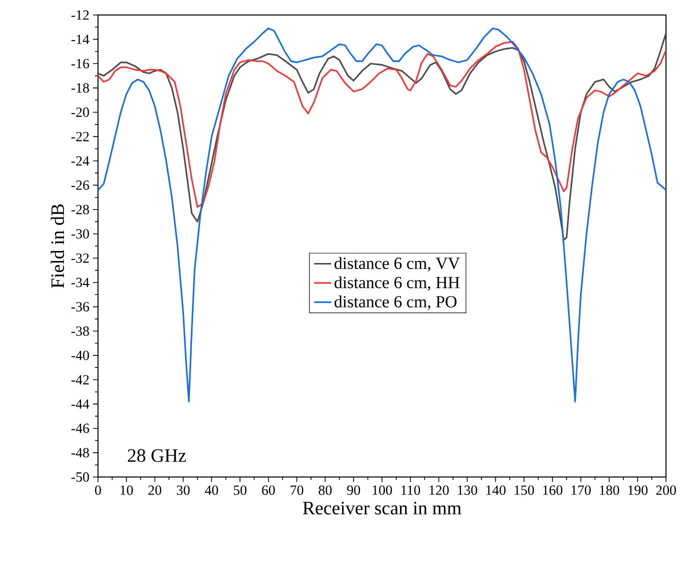 This screenshot has height=584, width=684. Describe the element at coordinates (410, 490) in the screenshot. I see `x-tick-label: 110` at that location.